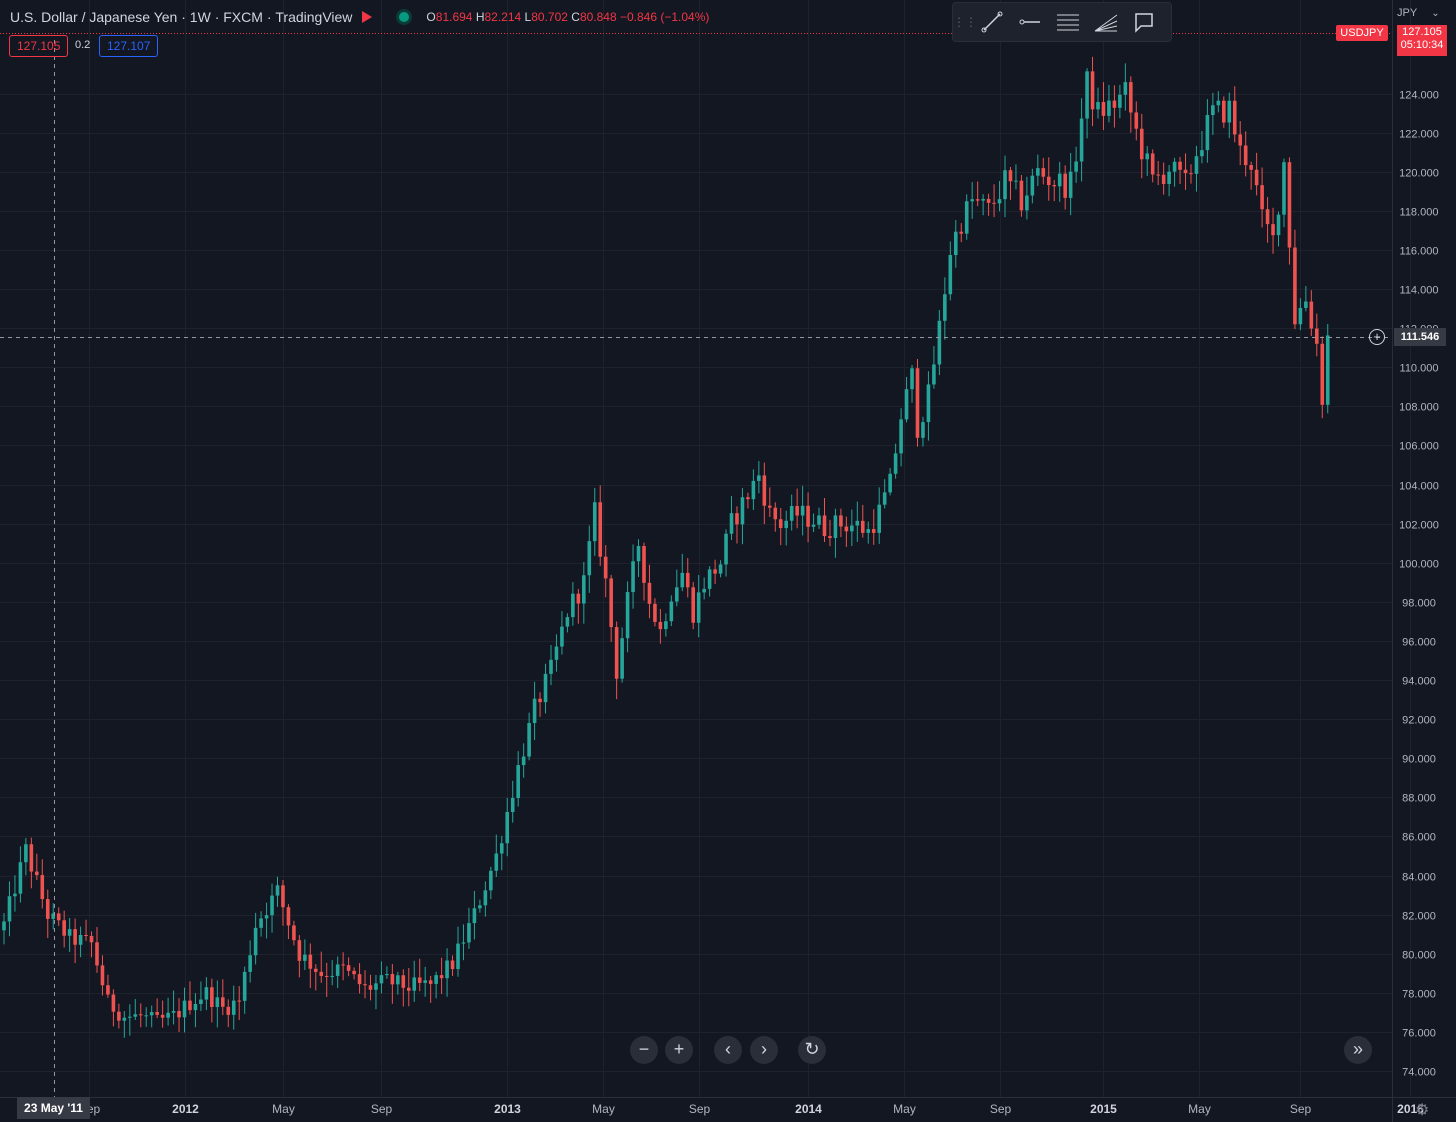 This screenshot has width=1456, height=1122. Describe the element at coordinates (965, 22) in the screenshot. I see `drag-handle-icon: ⋮⋮` at that location.